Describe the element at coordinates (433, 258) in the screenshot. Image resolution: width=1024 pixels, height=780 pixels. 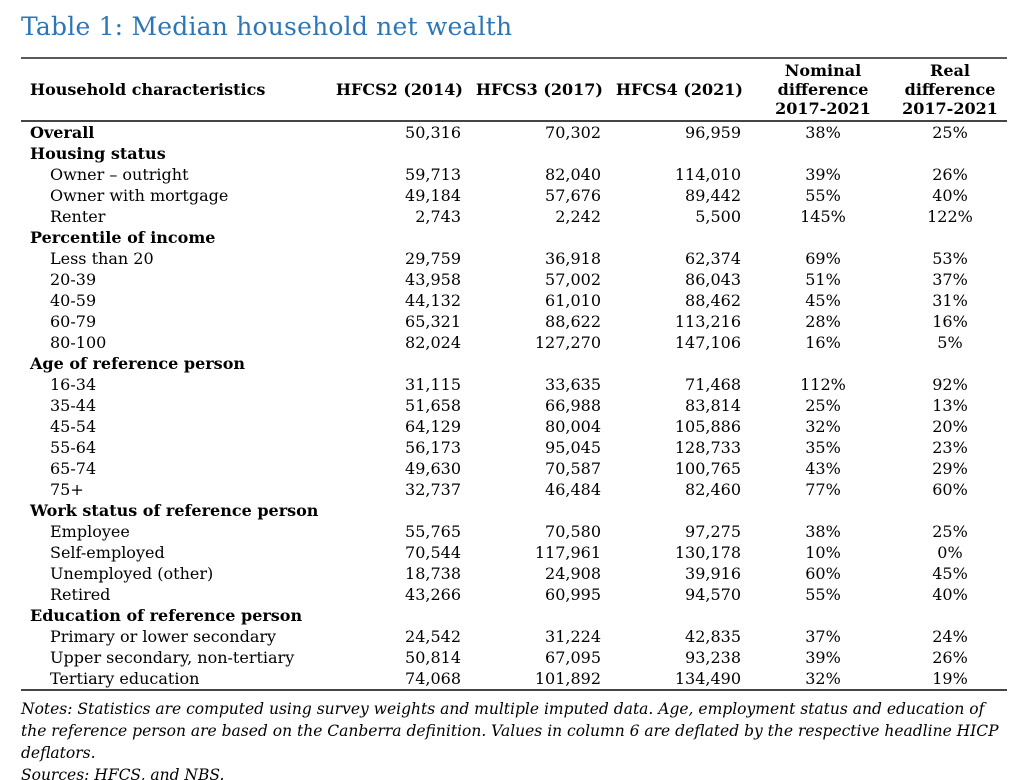
I see `value-hfcs2: 29,759` at that location.